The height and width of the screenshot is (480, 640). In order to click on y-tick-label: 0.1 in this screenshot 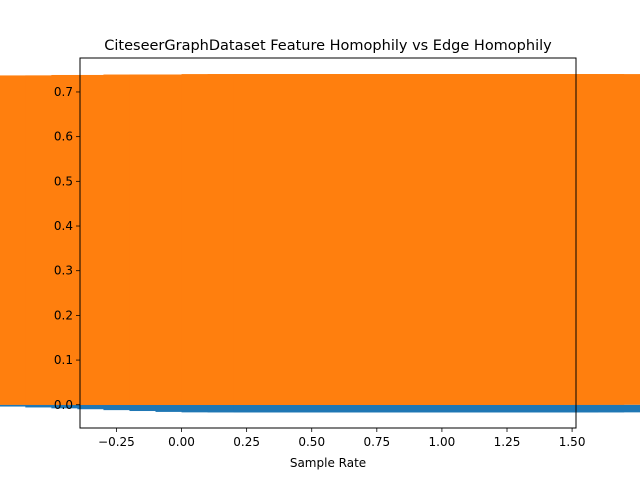, I will do `click(63, 360)`.